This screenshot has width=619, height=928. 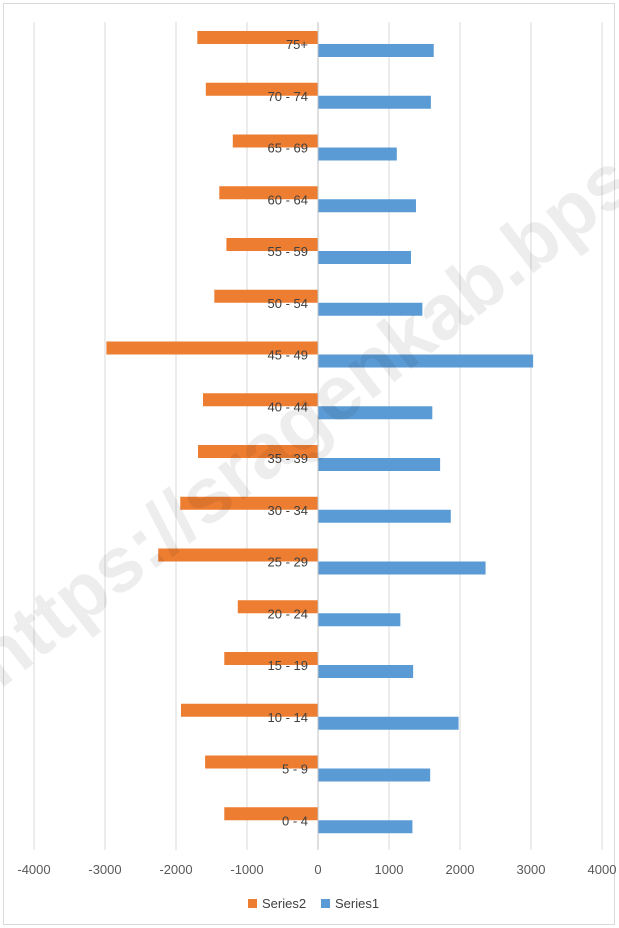 I want to click on x-tick-label: 0, so click(x=317, y=869).